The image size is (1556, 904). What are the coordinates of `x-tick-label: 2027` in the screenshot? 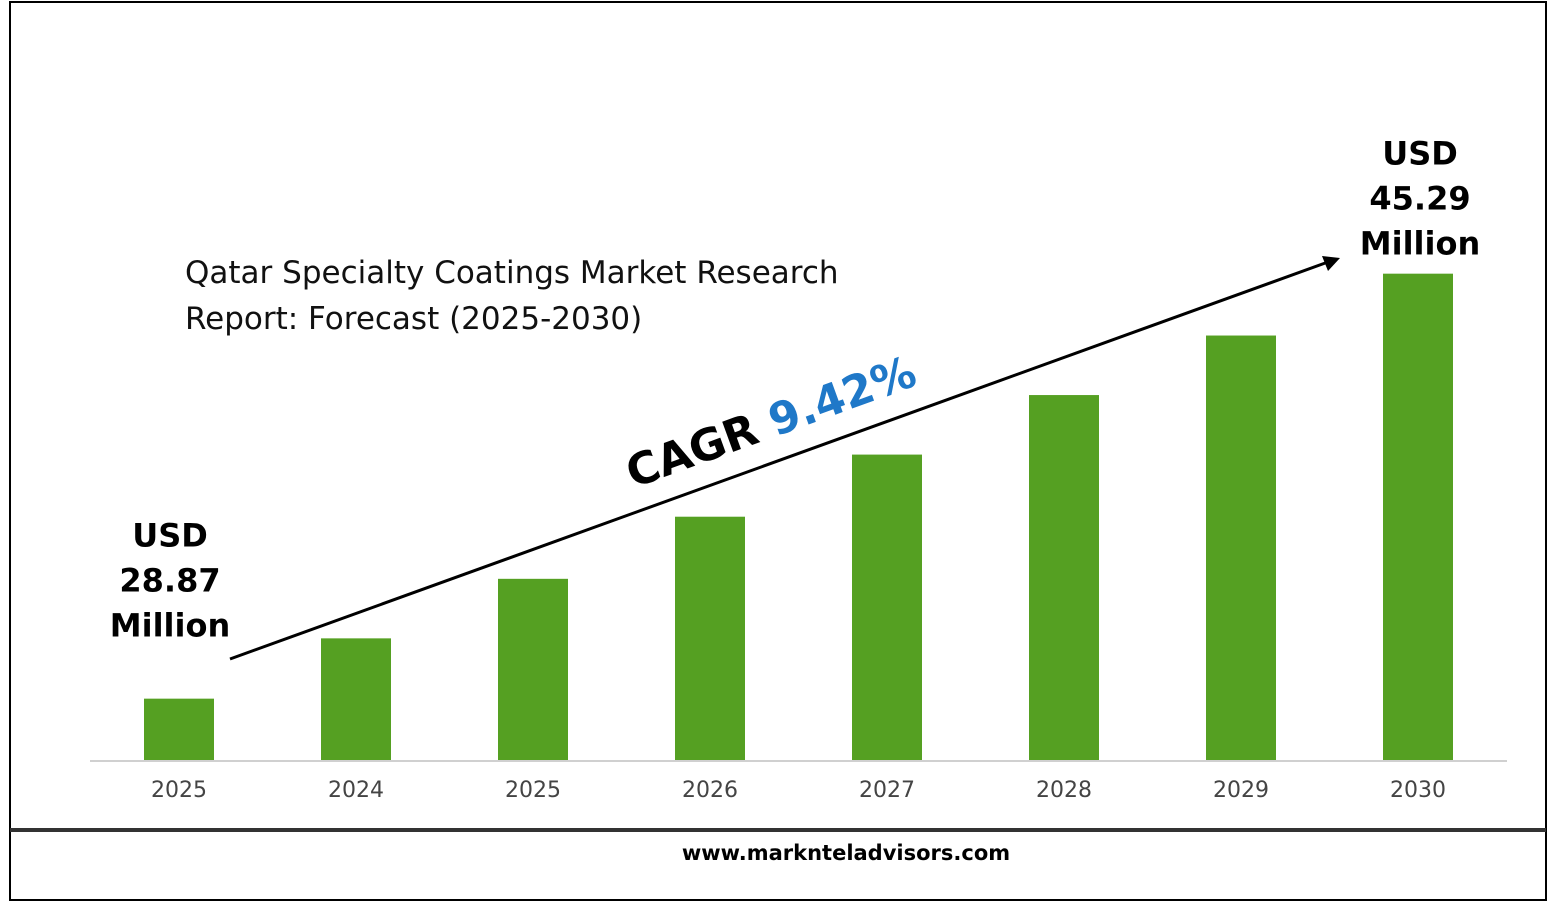 It's located at (887, 790).